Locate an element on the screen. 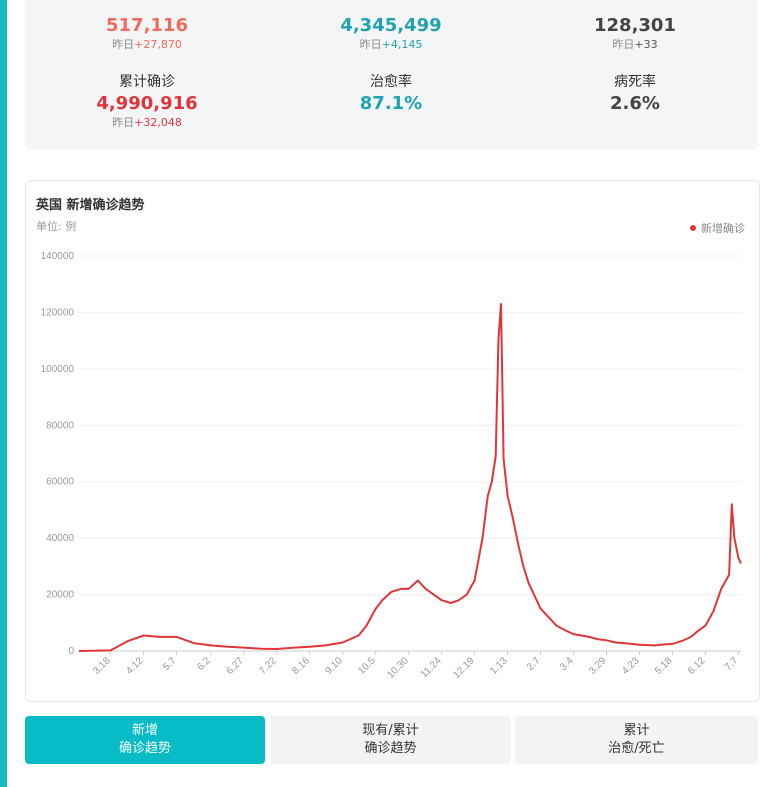 The image size is (765, 787). x-tick-label: 3.18 is located at coordinates (102, 666).